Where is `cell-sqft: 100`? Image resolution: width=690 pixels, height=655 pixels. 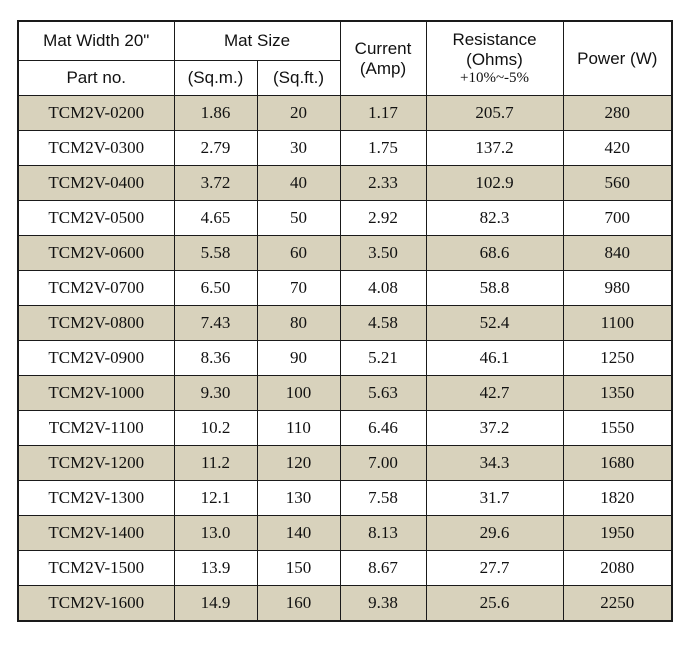 cell-sqft: 100 is located at coordinates (298, 393).